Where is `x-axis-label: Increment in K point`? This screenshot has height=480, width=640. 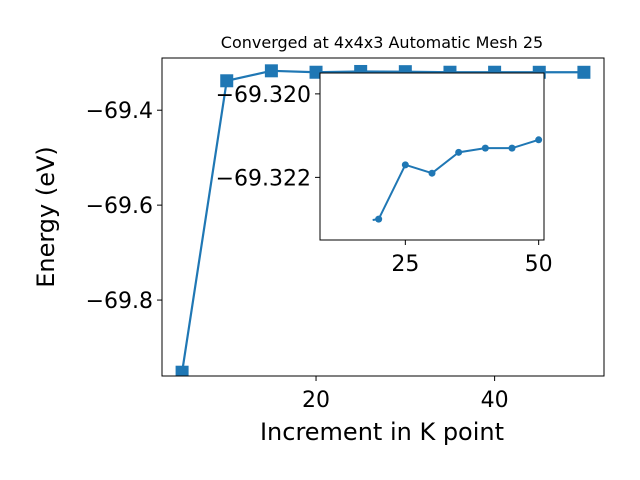
x-axis-label: Increment in K point is located at coordinates (382, 432).